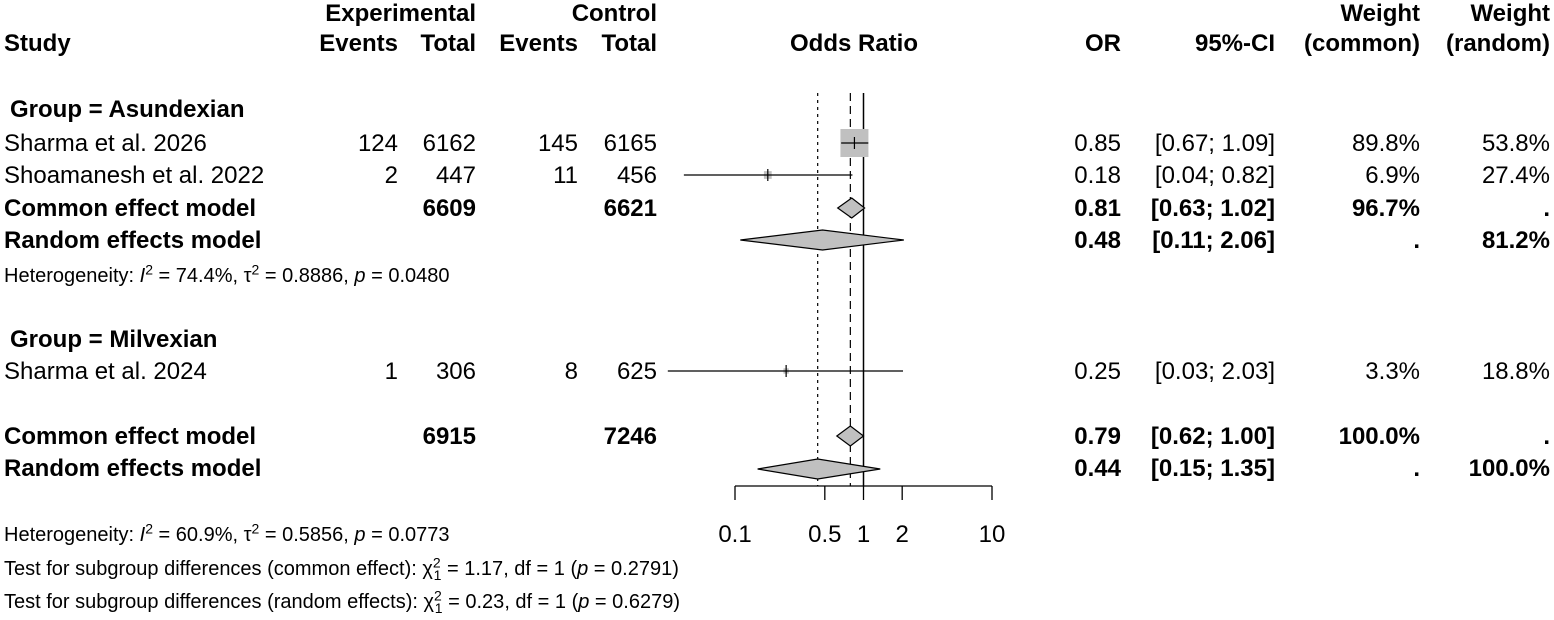 This screenshot has height=620, width=1554. Describe the element at coordinates (1515, 143) in the screenshot. I see `row-w-random: 53.8%` at that location.